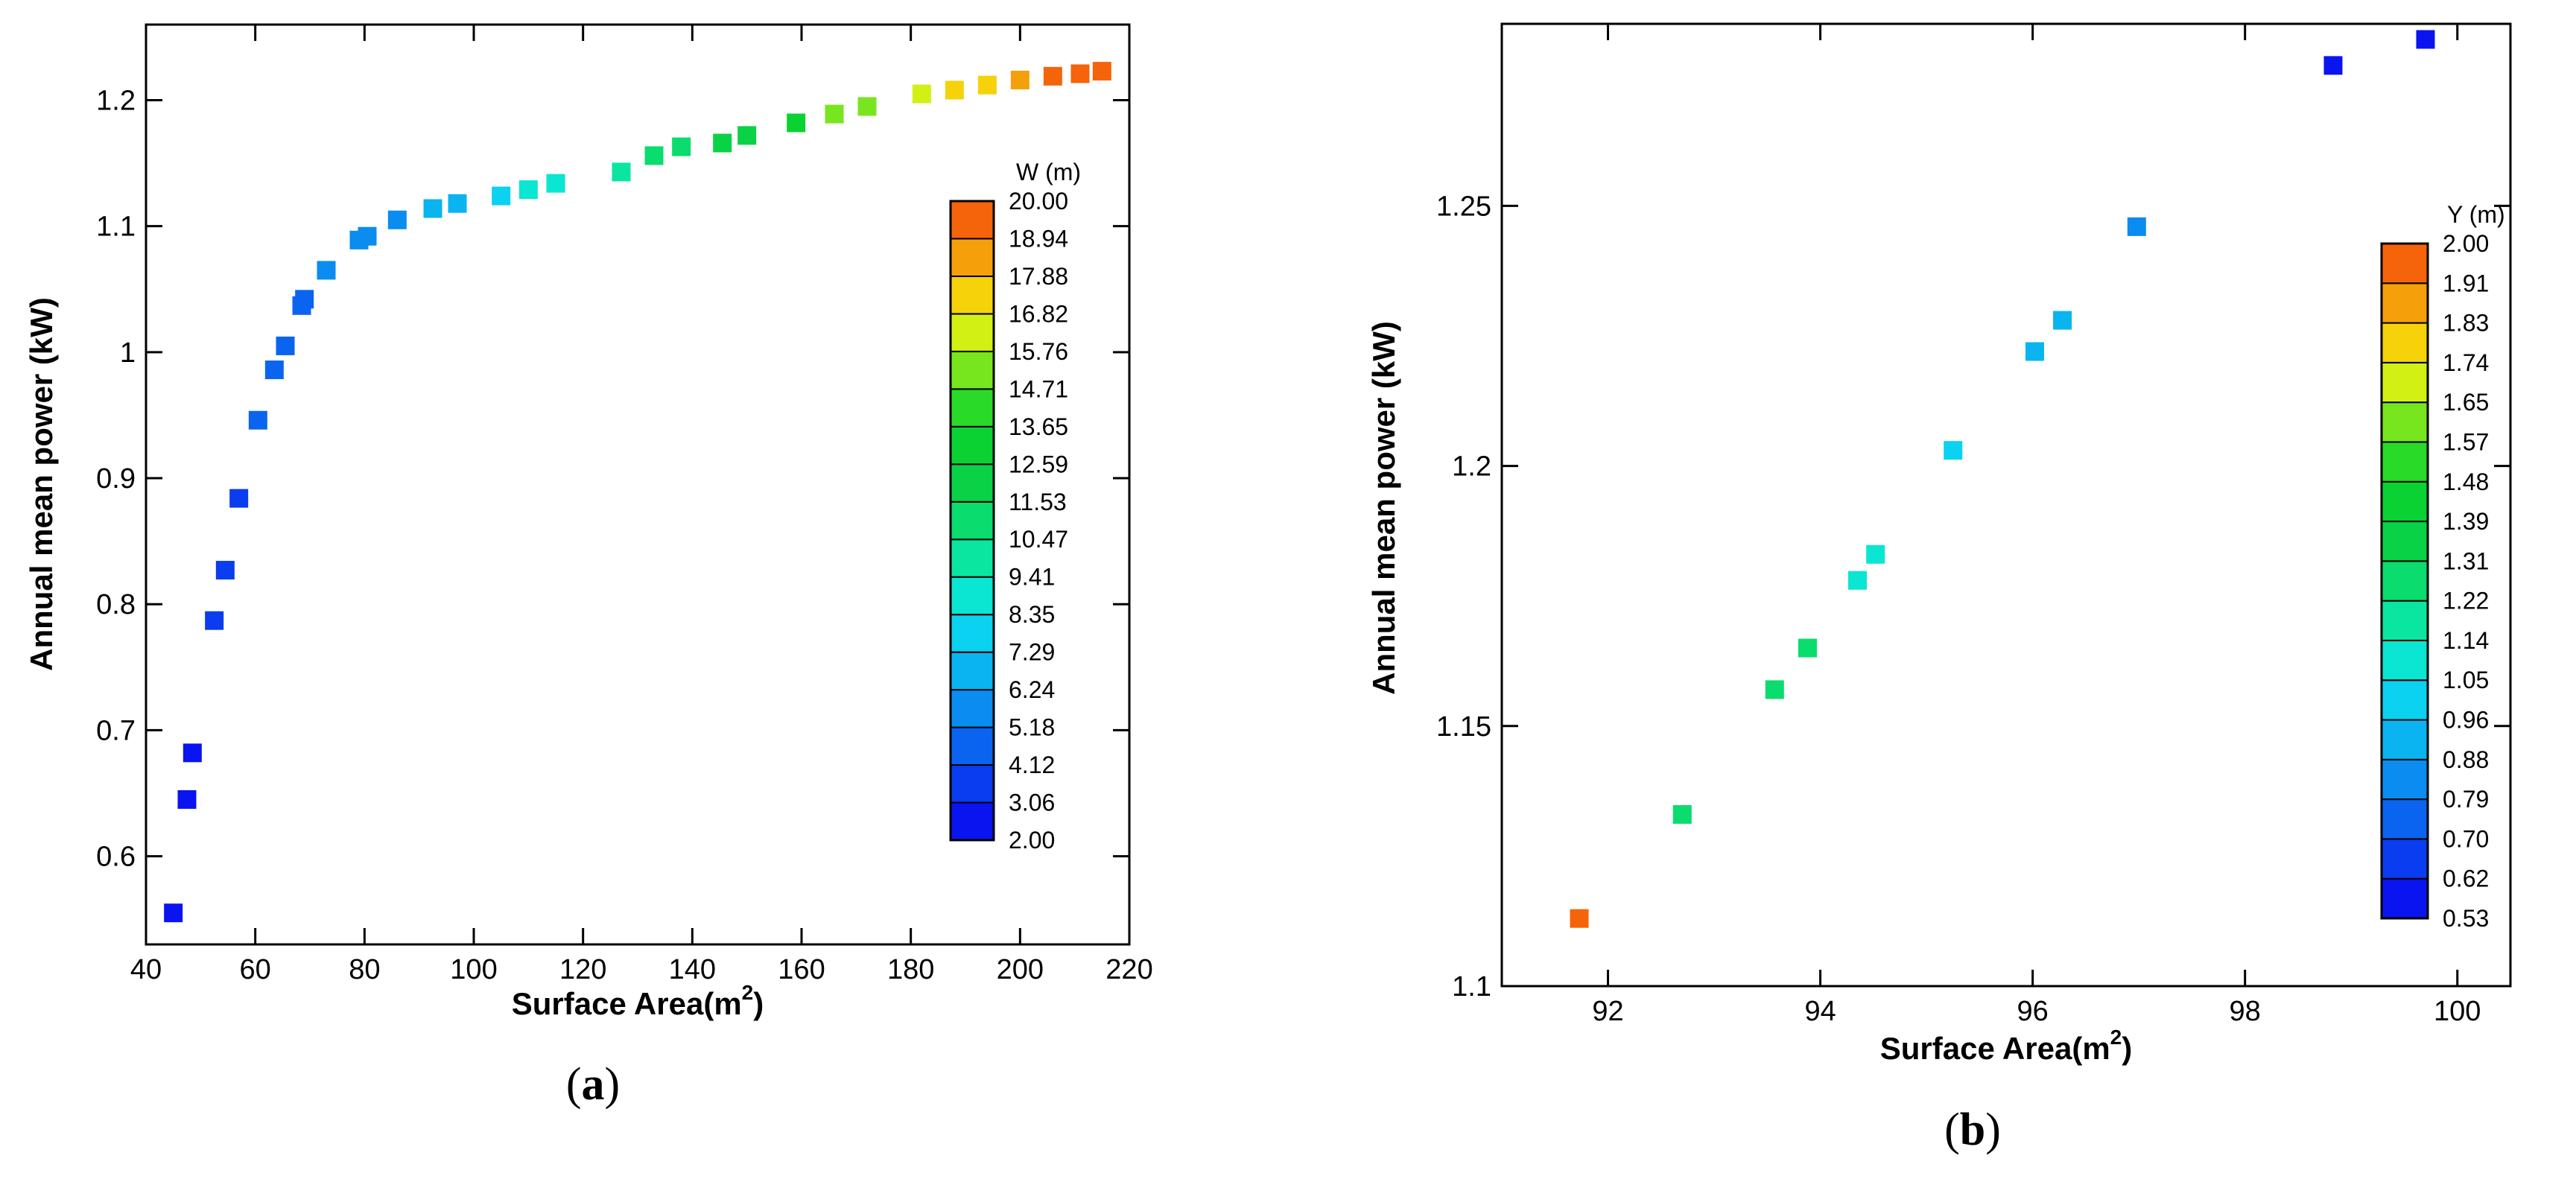  Describe the element at coordinates (128, 353) in the screenshot. I see `y-tick-label: 1` at that location.